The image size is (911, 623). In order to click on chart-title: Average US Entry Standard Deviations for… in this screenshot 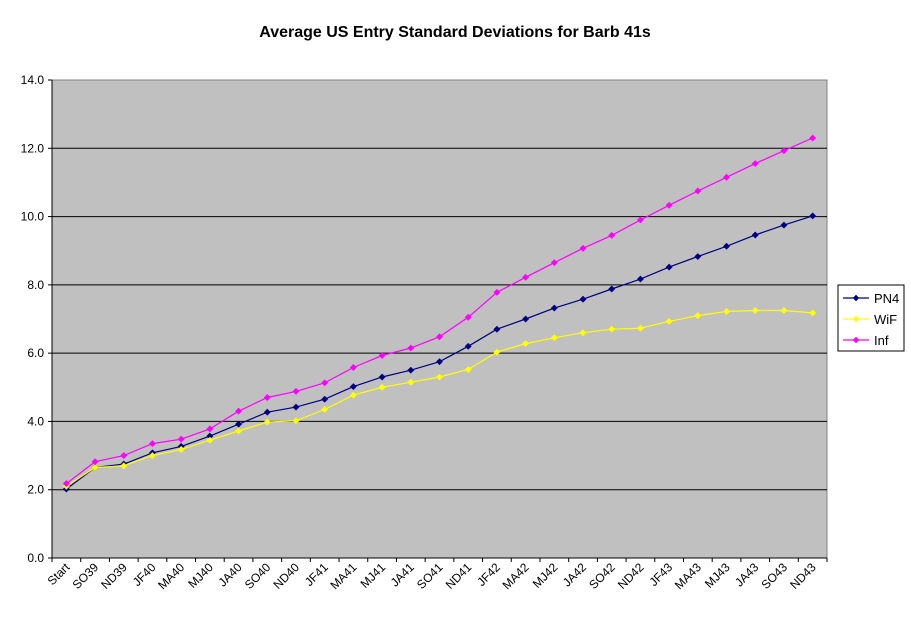, I will do `click(455, 32)`.